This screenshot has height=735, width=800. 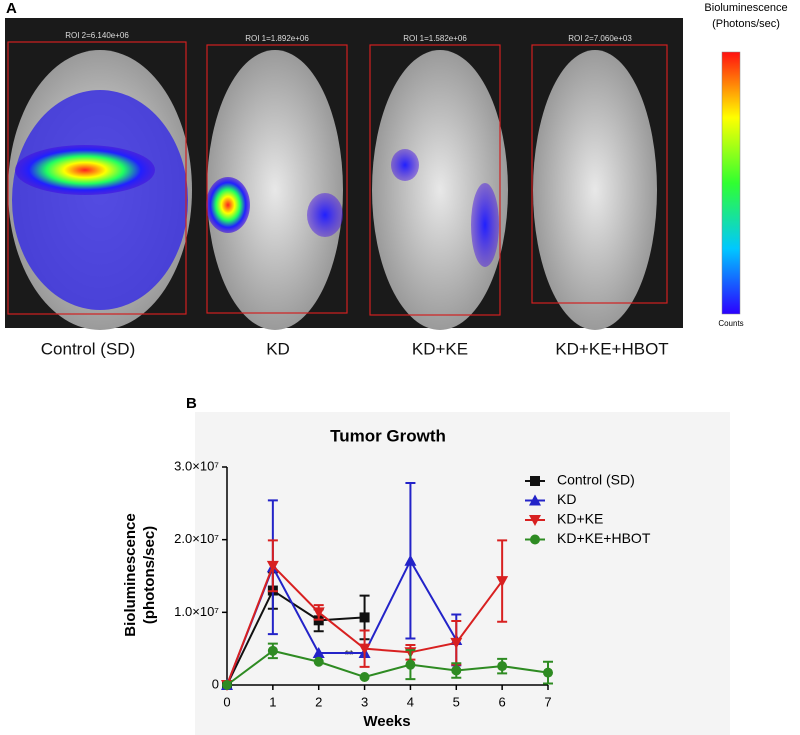 What do you see at coordinates (388, 435) in the screenshot?
I see `chart-title: Tumor Growth` at bounding box center [388, 435].